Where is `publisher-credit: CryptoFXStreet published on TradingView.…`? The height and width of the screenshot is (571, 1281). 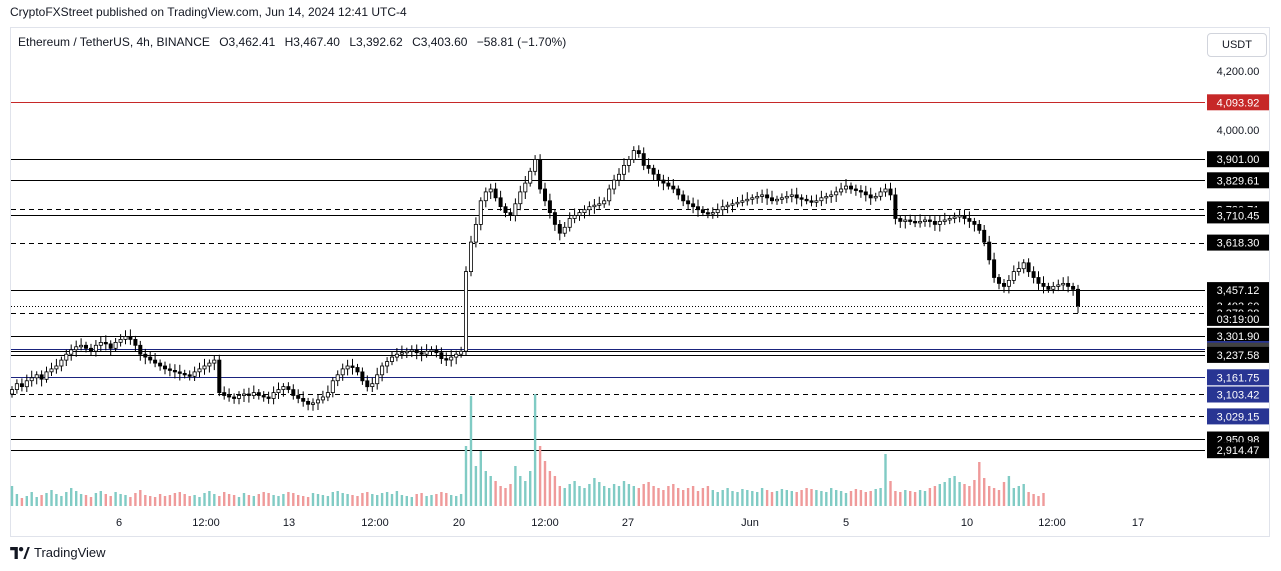
publisher-credit: CryptoFXStreet published on TradingView.… is located at coordinates (208, 12).